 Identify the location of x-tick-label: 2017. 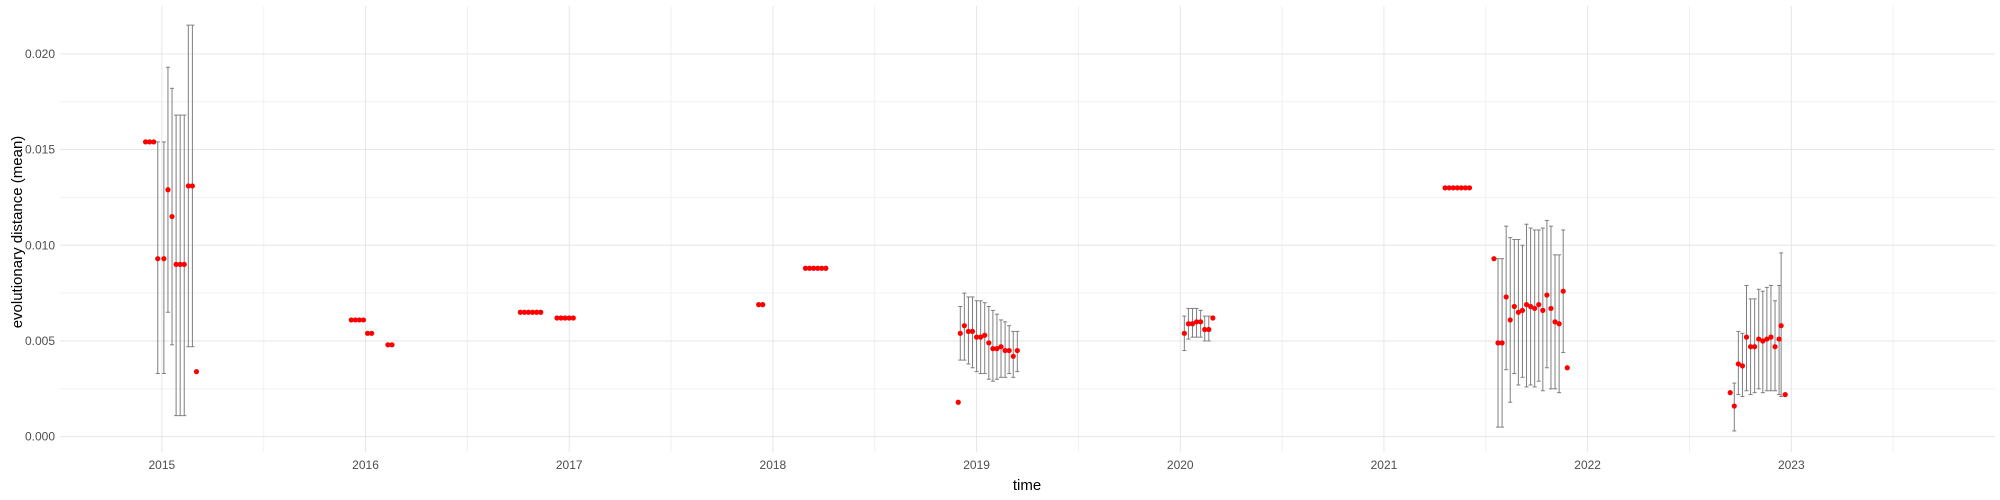
(569, 465).